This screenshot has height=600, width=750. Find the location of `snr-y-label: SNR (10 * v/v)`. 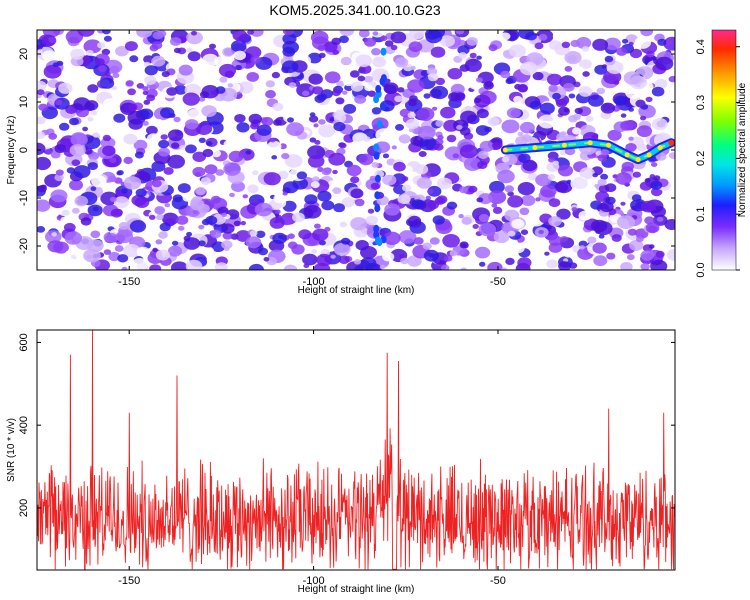

snr-y-label: SNR (10 * v/v) is located at coordinates (11, 450).